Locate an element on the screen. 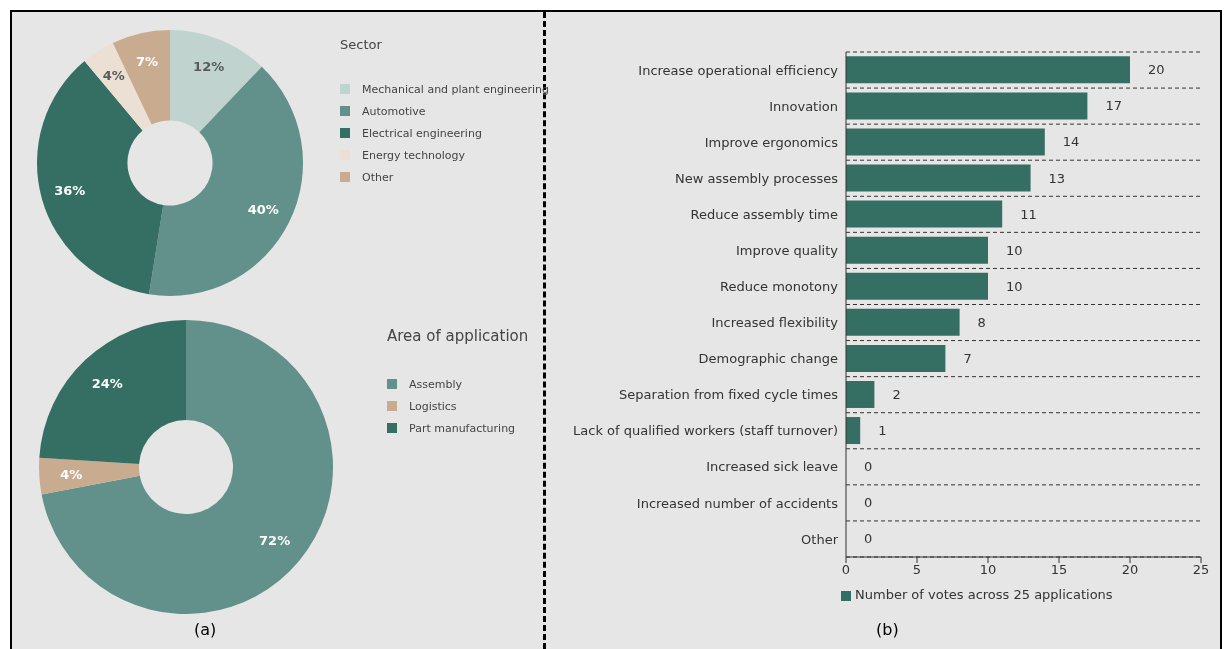 Image resolution: width=1226 pixels, height=649 pixels. legend-label: Number of votes across 25 applications is located at coordinates (984, 594).